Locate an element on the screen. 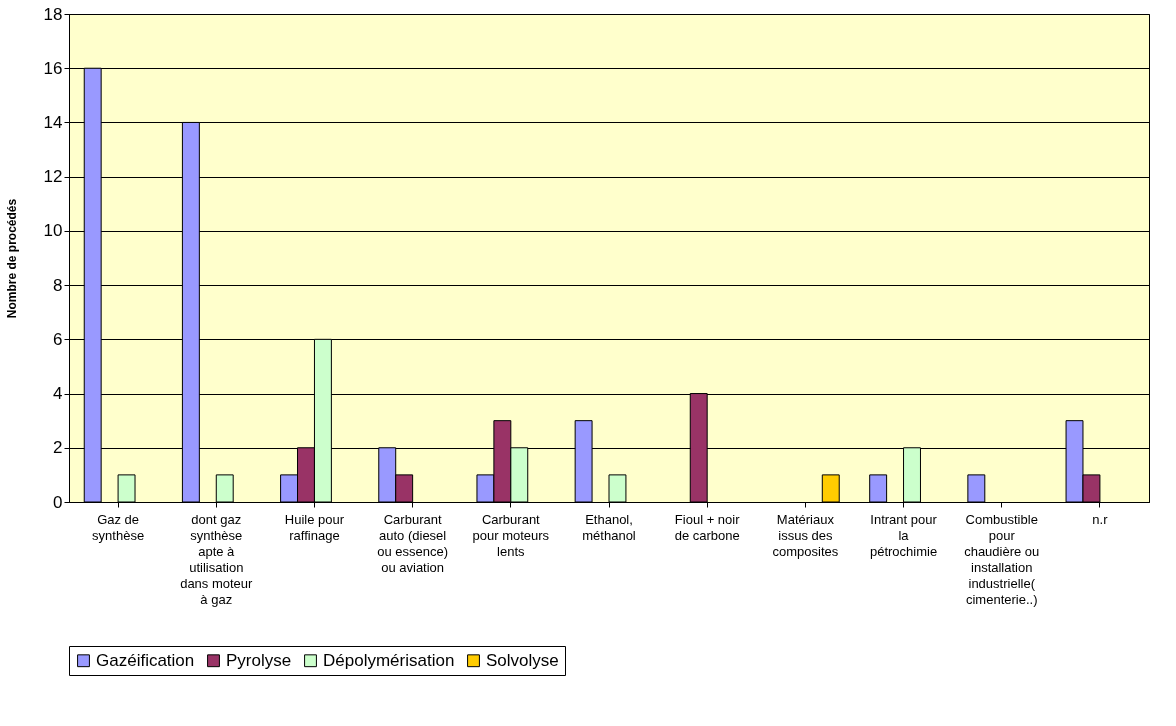 This screenshot has height=726, width=1176. y-axis-title: Nombre de procédés is located at coordinates (11, 258).